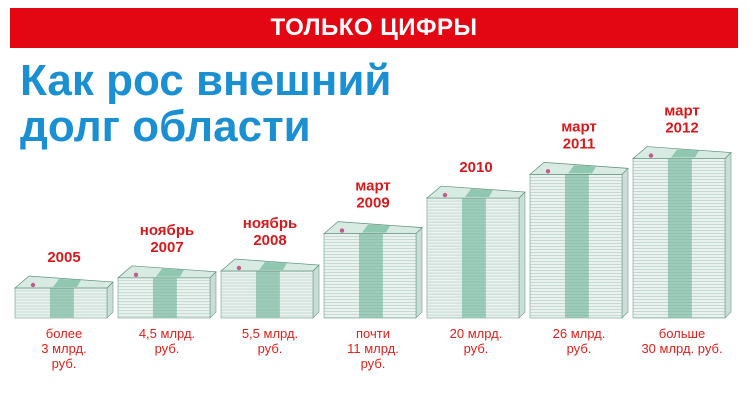  I want to click on section-banner: ТОЛЬКО ЦИФРЫ, so click(374, 28).